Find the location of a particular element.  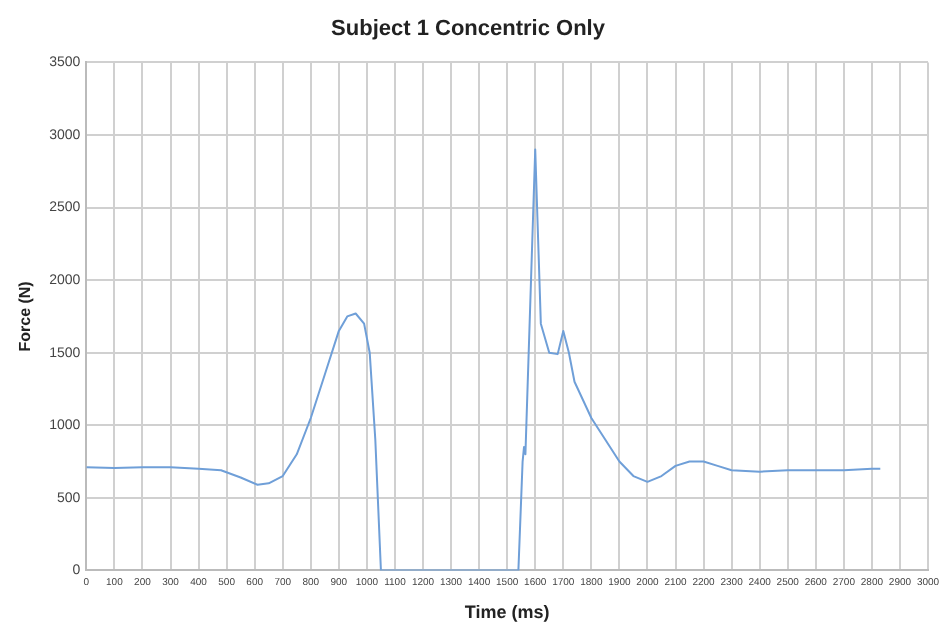

x-axis-title: Time (ms) is located at coordinates (507, 612).